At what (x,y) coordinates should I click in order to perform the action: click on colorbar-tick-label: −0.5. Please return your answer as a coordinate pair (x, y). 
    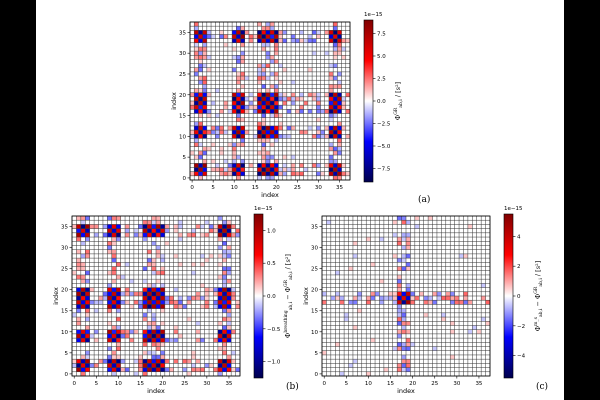
    Looking at the image, I should click on (274, 330).